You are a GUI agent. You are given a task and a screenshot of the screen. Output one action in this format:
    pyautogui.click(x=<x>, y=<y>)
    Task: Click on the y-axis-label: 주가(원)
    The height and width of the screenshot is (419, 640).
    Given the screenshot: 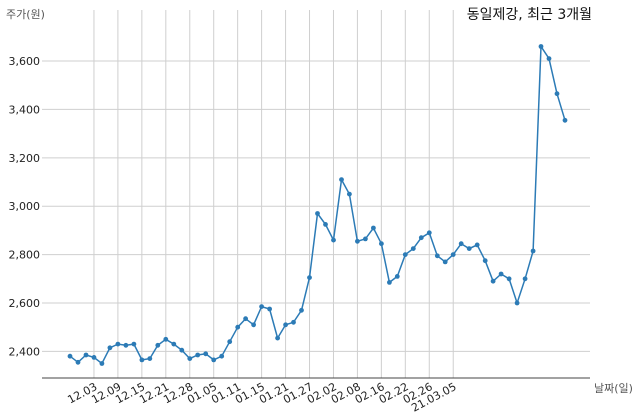 What is the action you would take?
    pyautogui.click(x=25, y=14)
    